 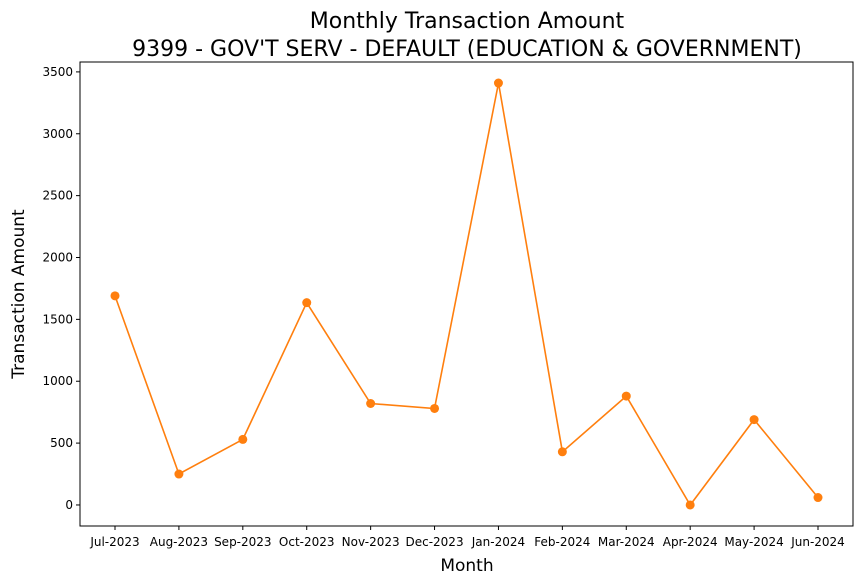 What do you see at coordinates (307, 542) in the screenshot?
I see `x-tick-label: Oct-2023` at bounding box center [307, 542].